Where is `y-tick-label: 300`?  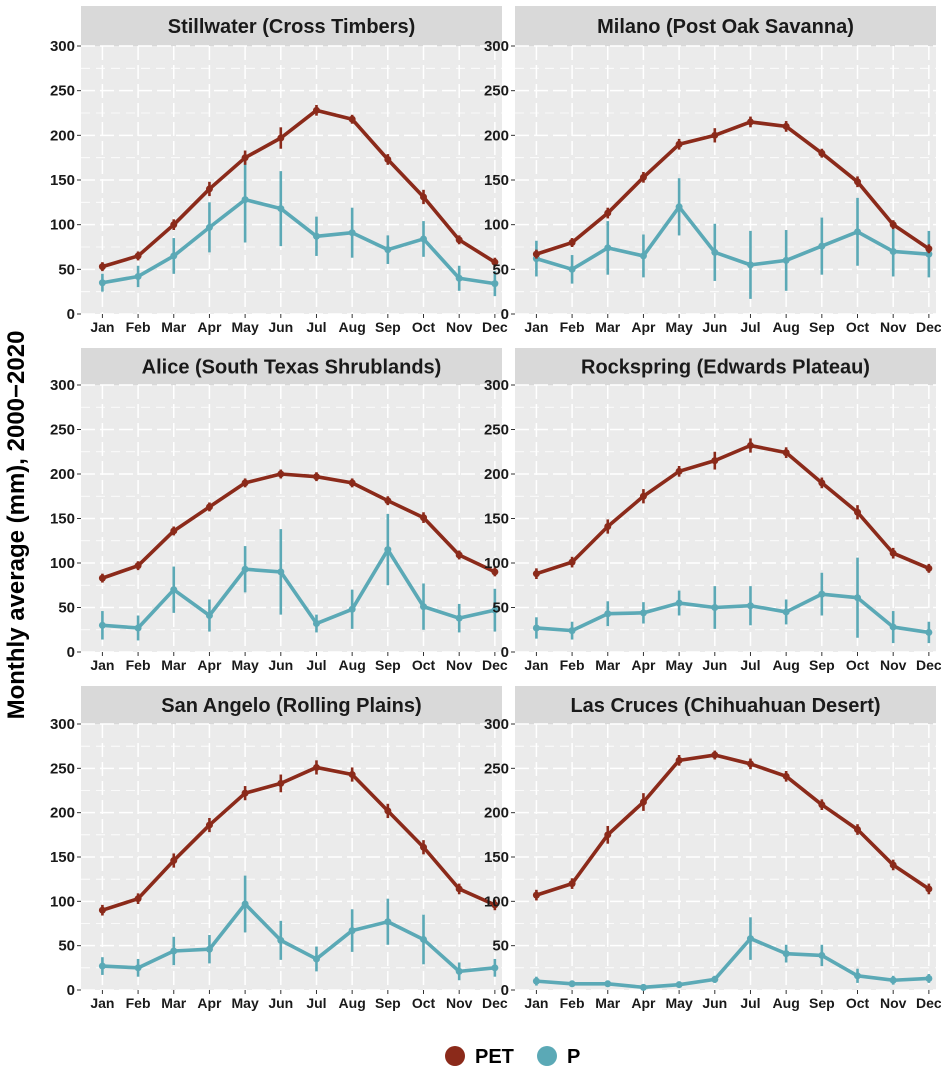 y-tick-label: 300 is located at coordinates (62, 724).